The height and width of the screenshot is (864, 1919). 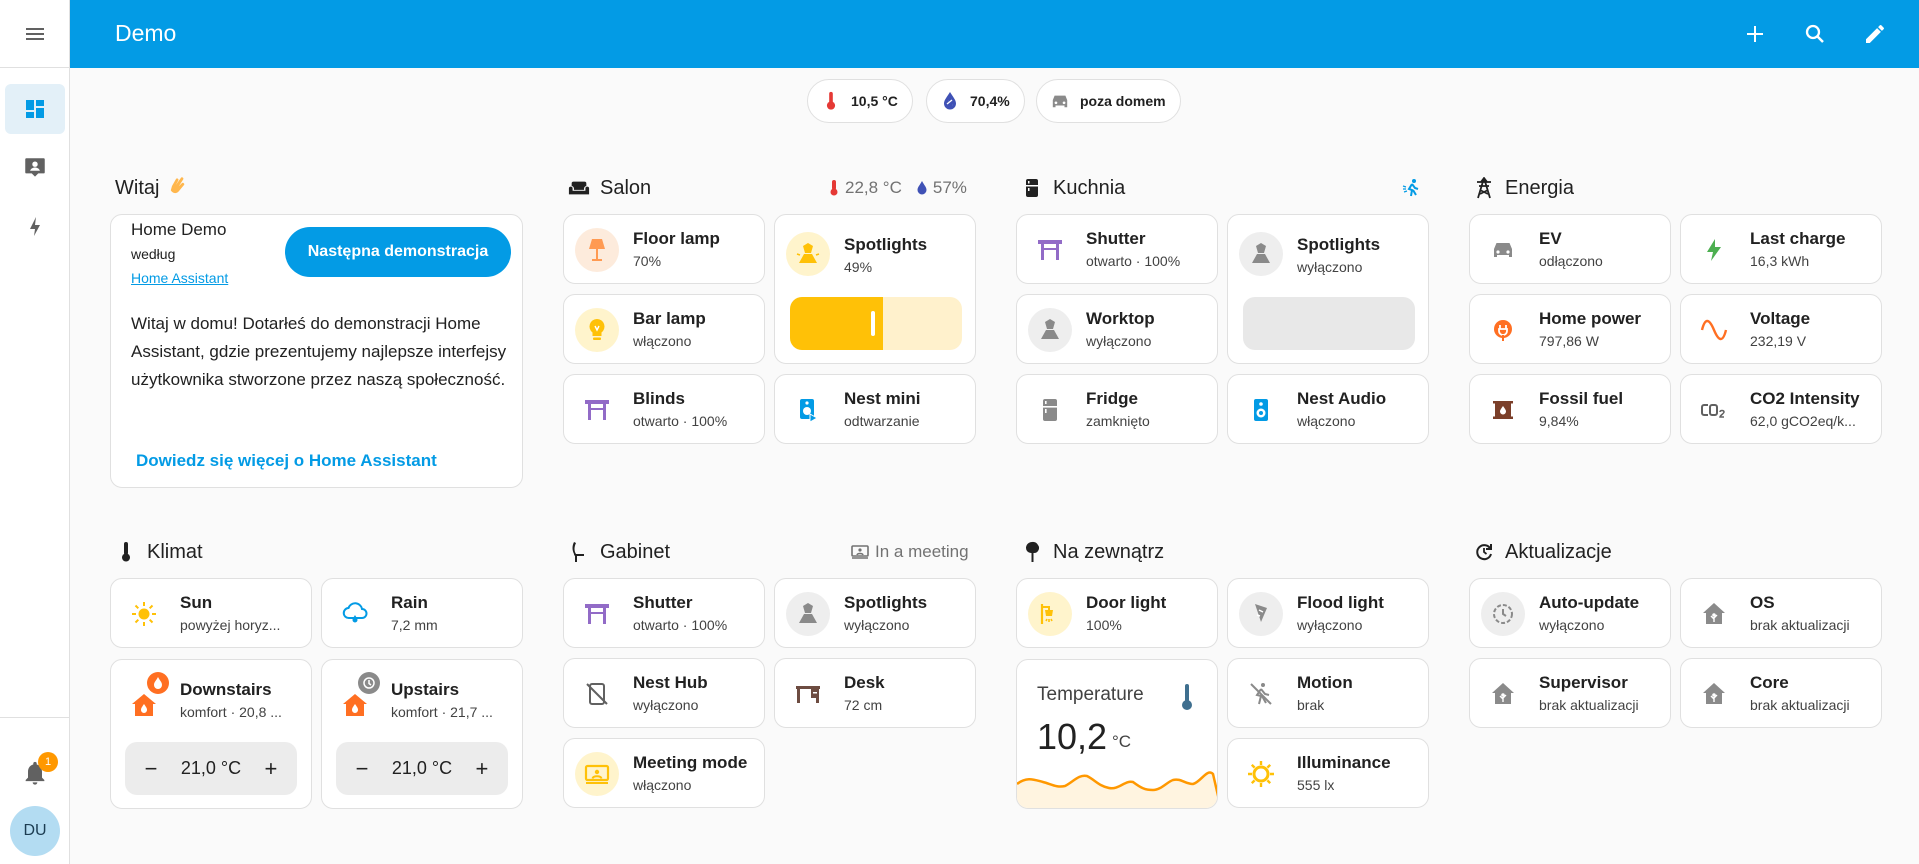 I want to click on update-icon, so click(x=1484, y=552).